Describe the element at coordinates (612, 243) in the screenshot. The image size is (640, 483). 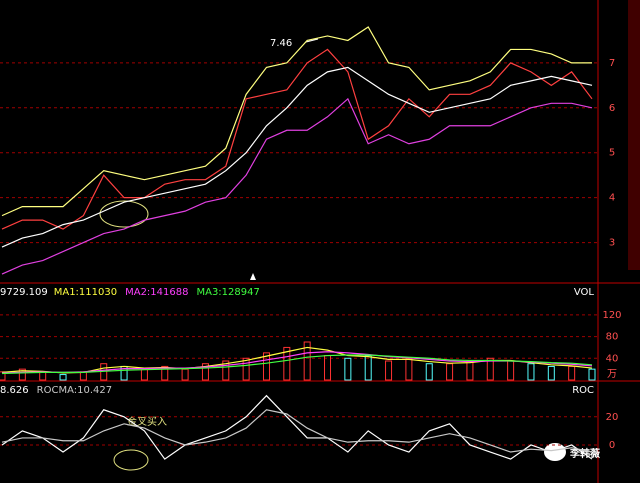
I see `y-tick-label: 3` at that location.